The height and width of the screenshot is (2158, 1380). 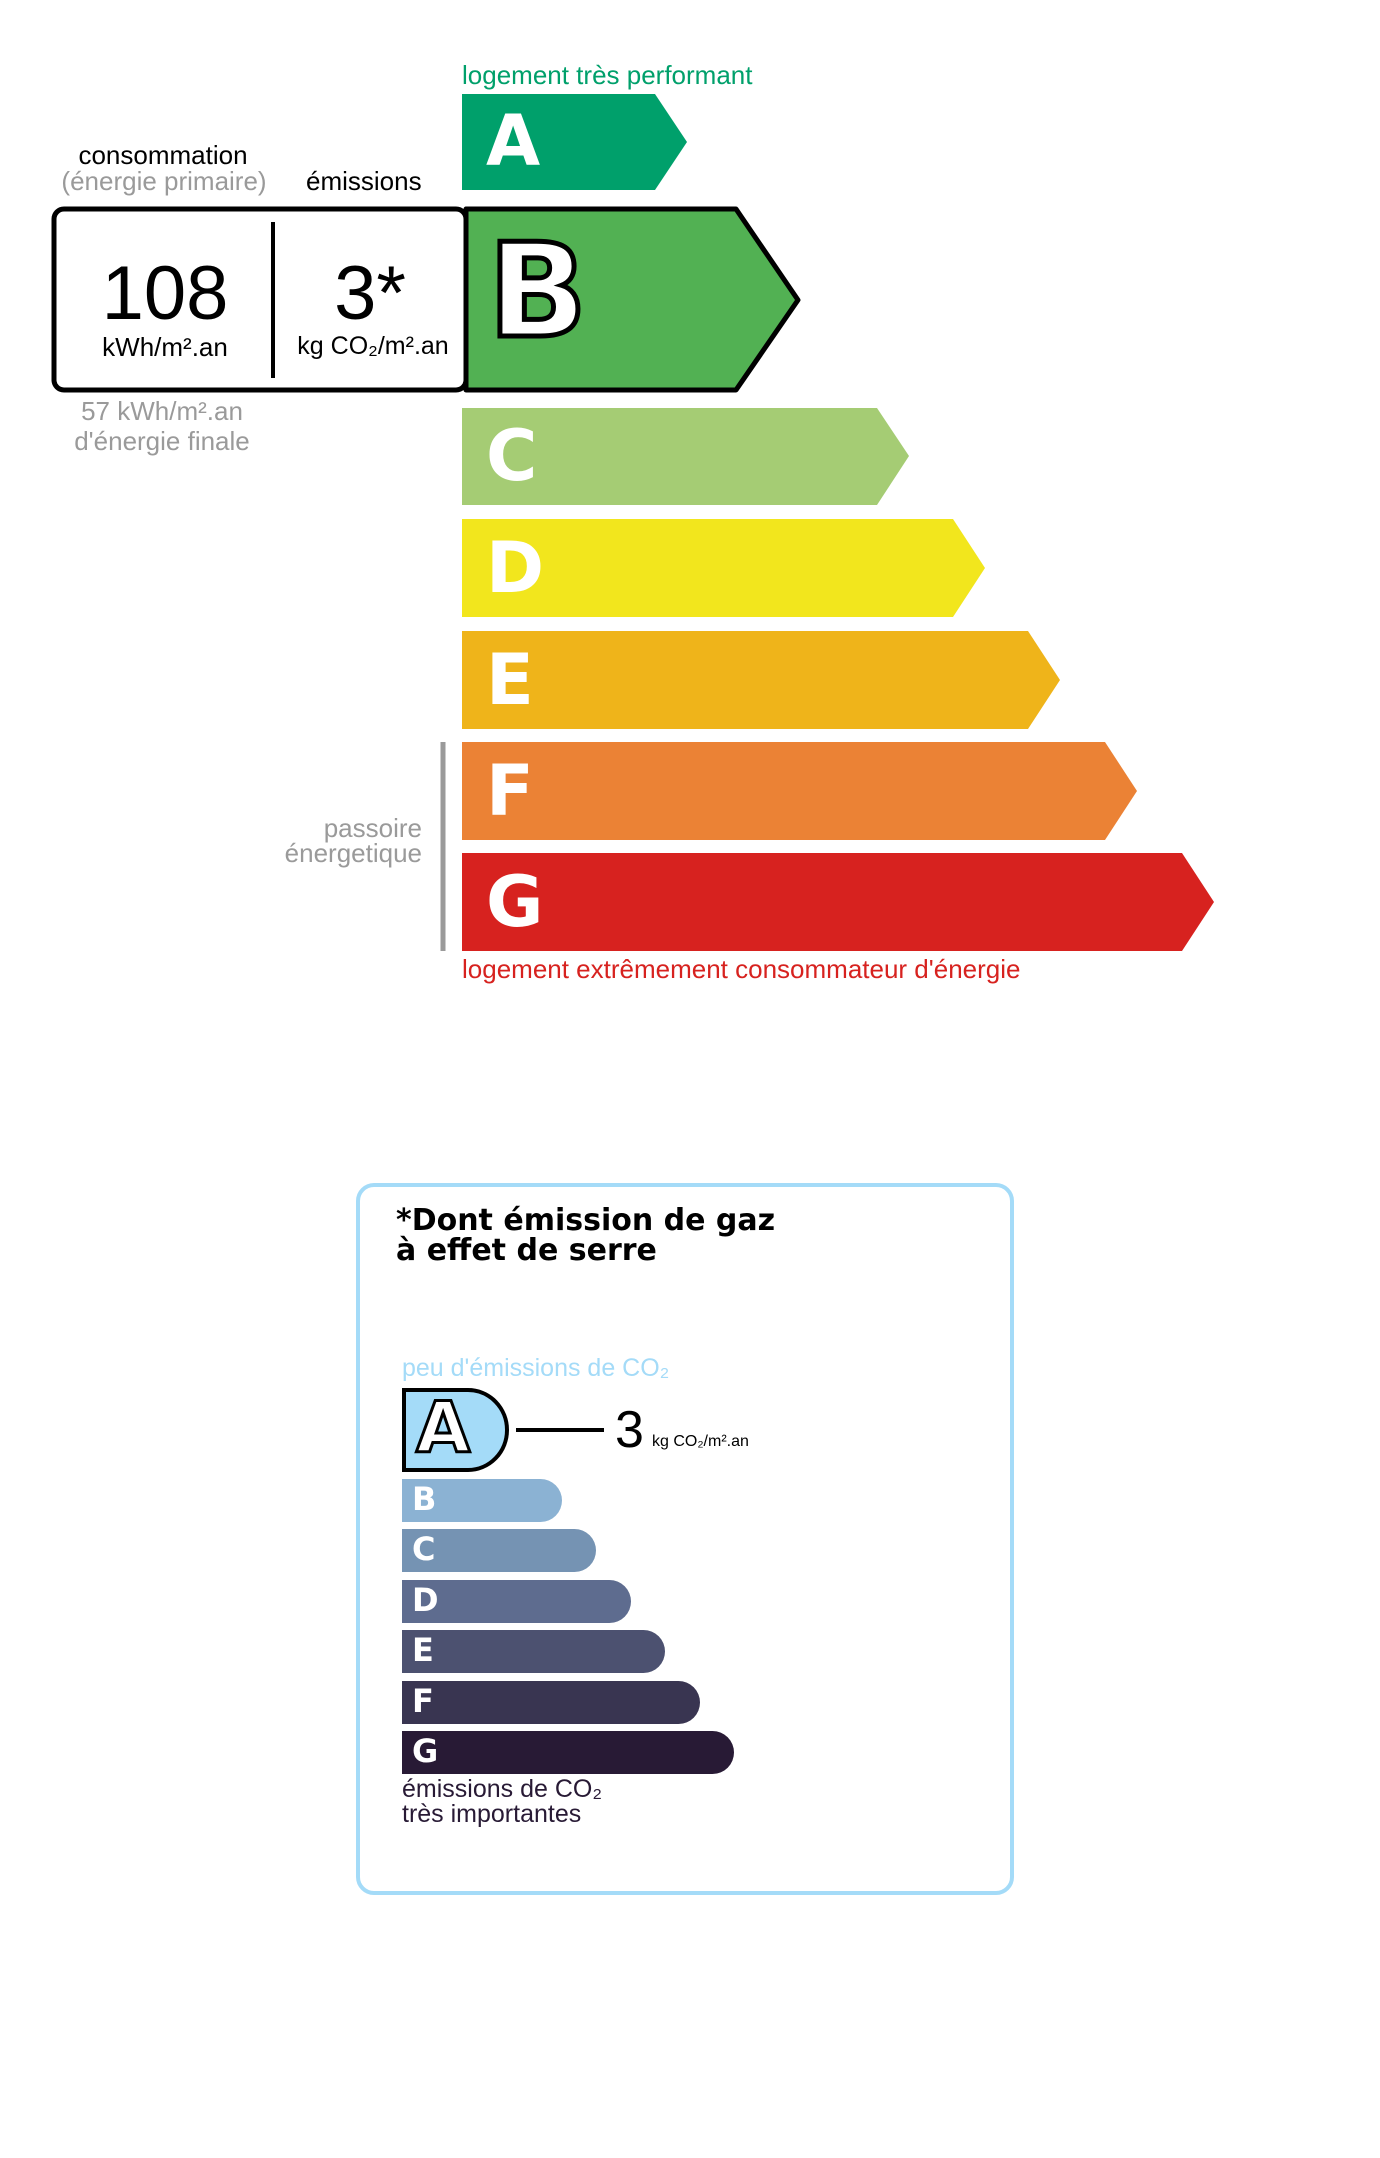 I want to click on consumption-unit: kWh/m².an, so click(x=165, y=347).